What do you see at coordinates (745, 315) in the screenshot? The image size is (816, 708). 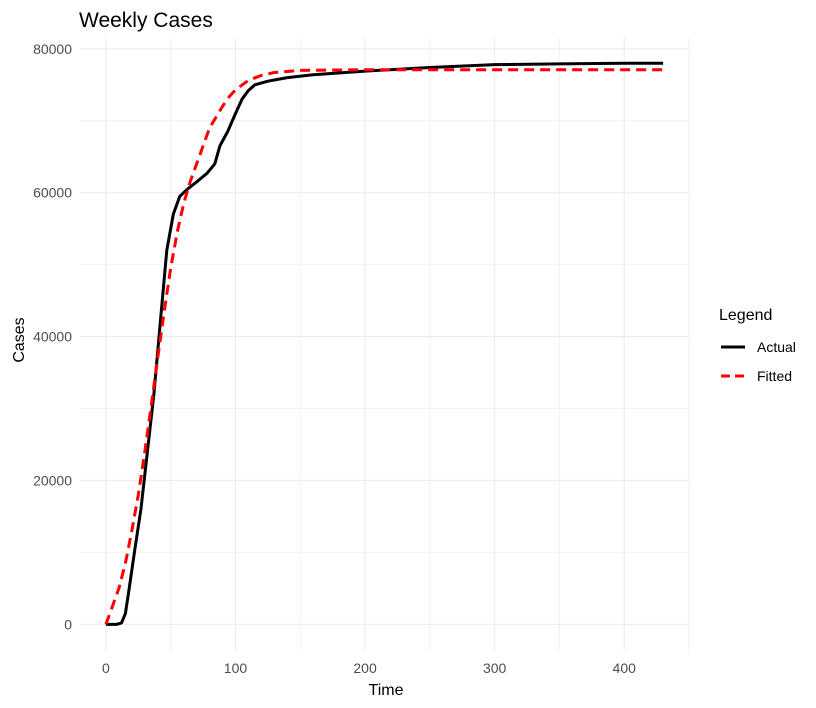 I see `legend-title: Legend` at bounding box center [745, 315].